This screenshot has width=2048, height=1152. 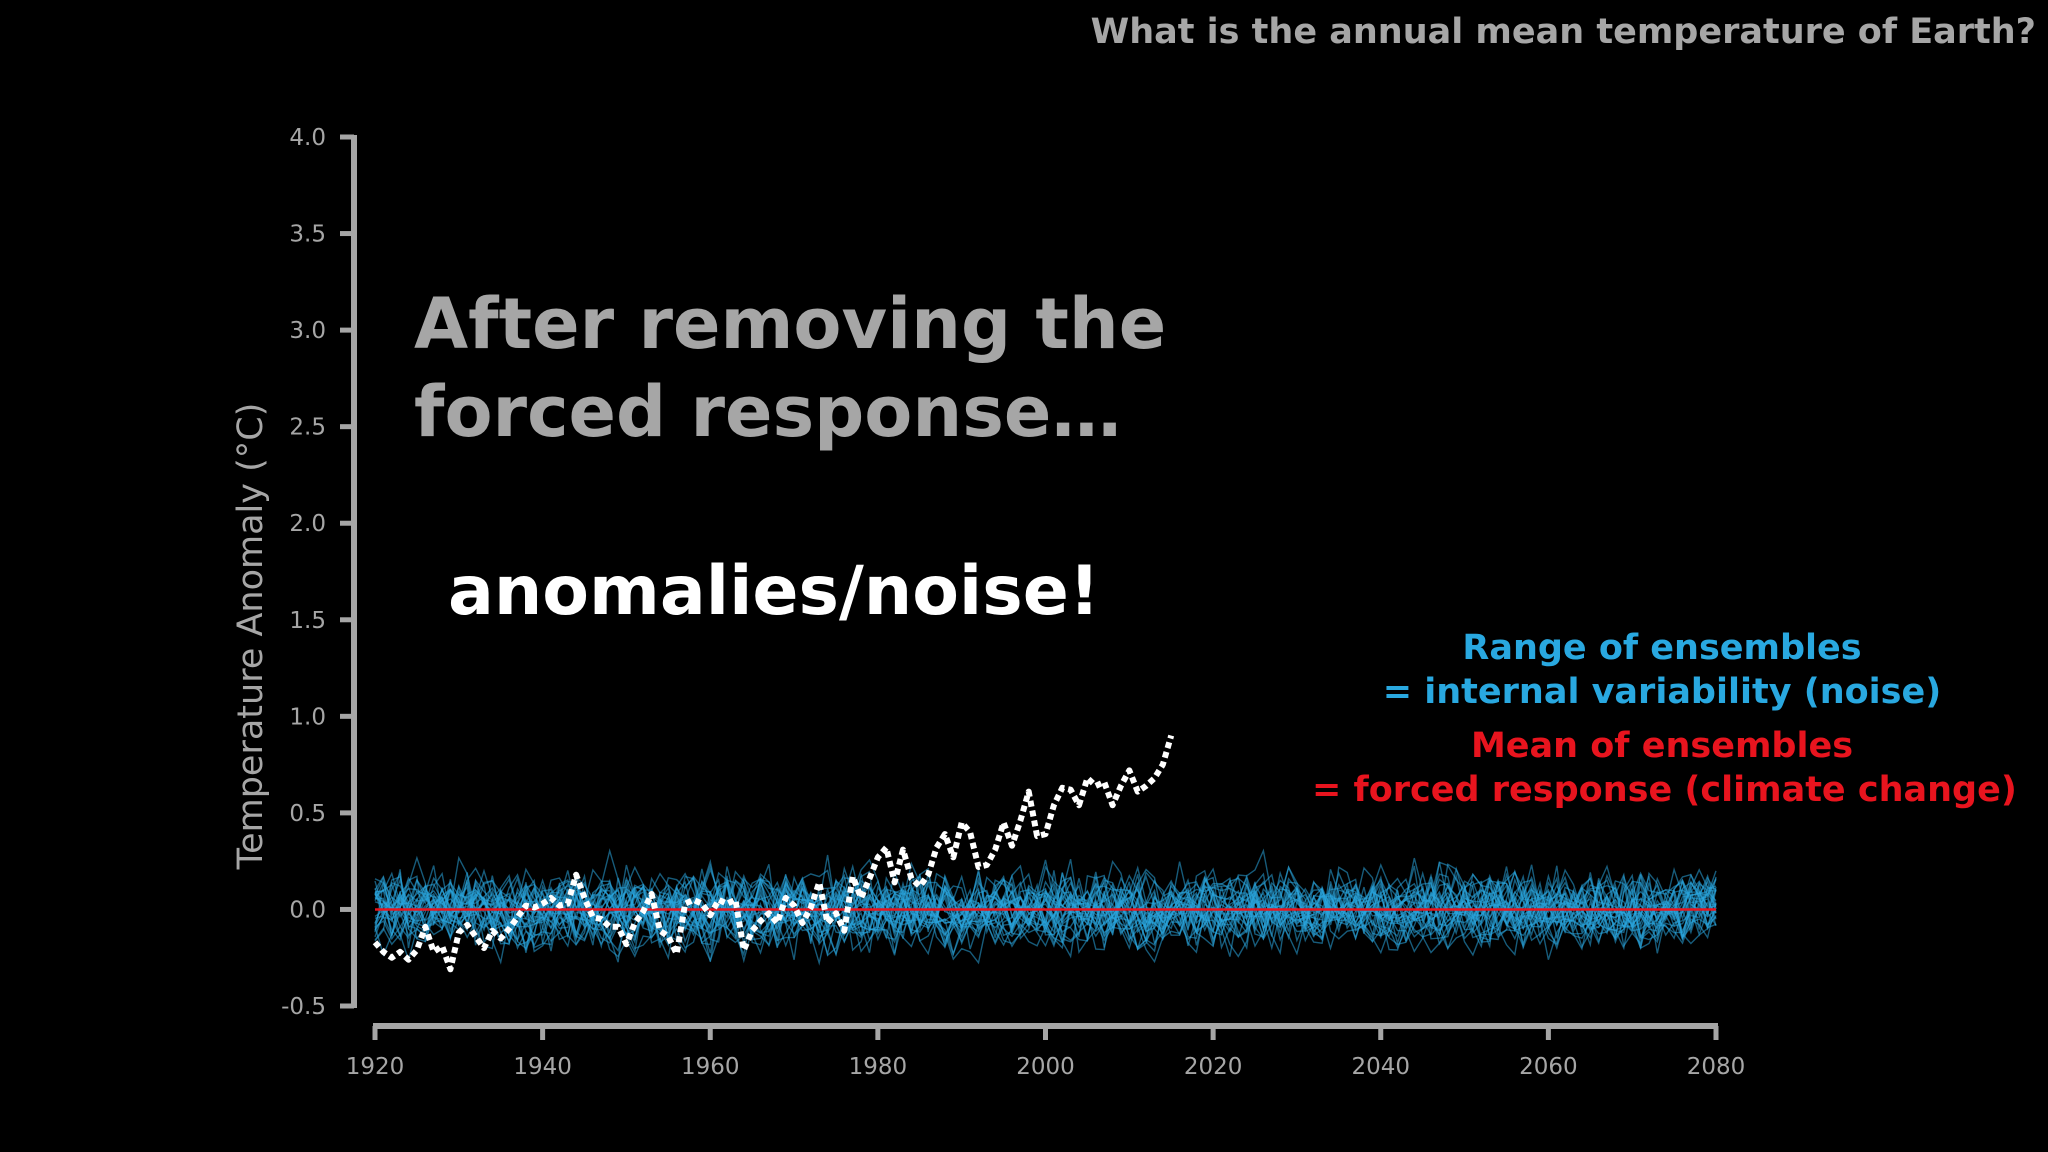 What do you see at coordinates (1662, 648) in the screenshot?
I see `legend-ensemble-range-line-1: Range of ensembles` at bounding box center [1662, 648].